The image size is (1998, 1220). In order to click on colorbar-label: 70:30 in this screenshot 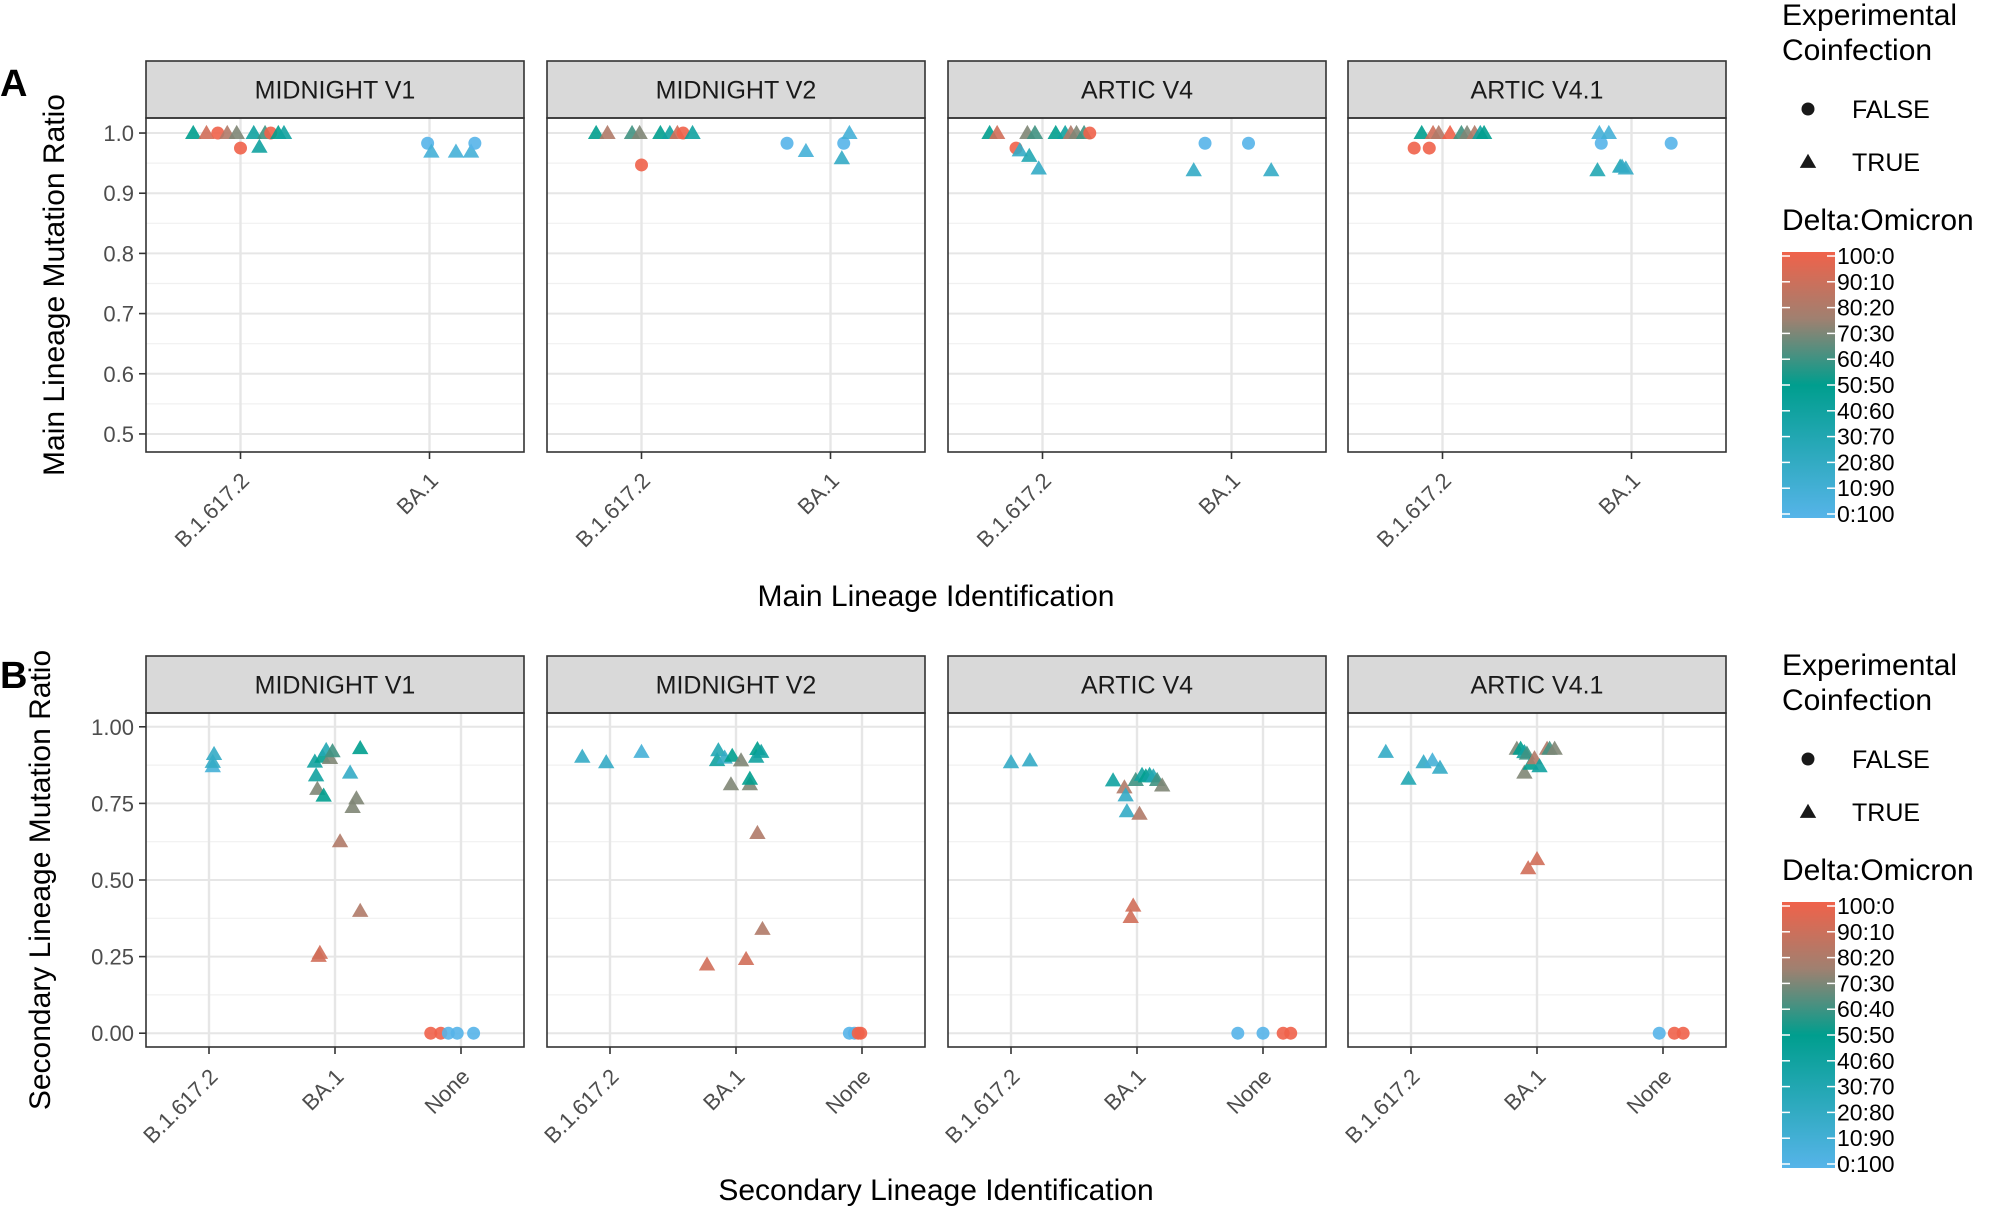, I will do `click(1866, 333)`.